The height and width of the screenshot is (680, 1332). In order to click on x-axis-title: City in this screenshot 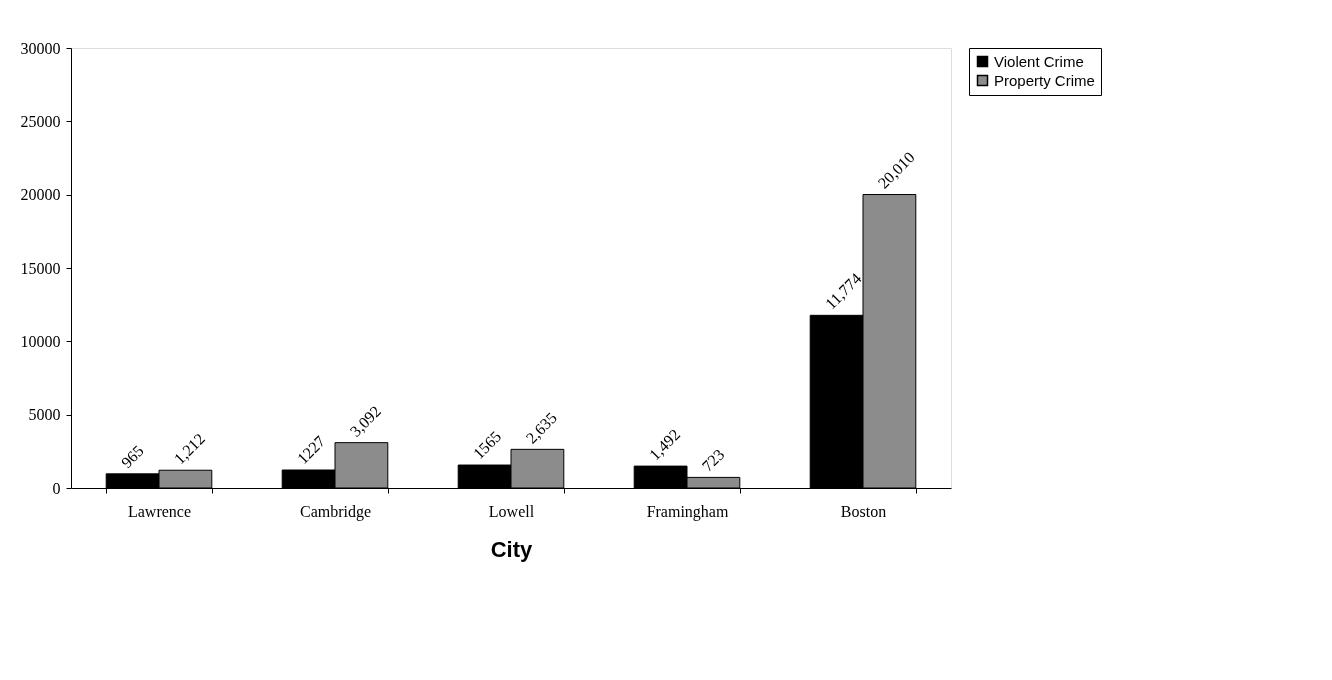, I will do `click(512, 549)`.